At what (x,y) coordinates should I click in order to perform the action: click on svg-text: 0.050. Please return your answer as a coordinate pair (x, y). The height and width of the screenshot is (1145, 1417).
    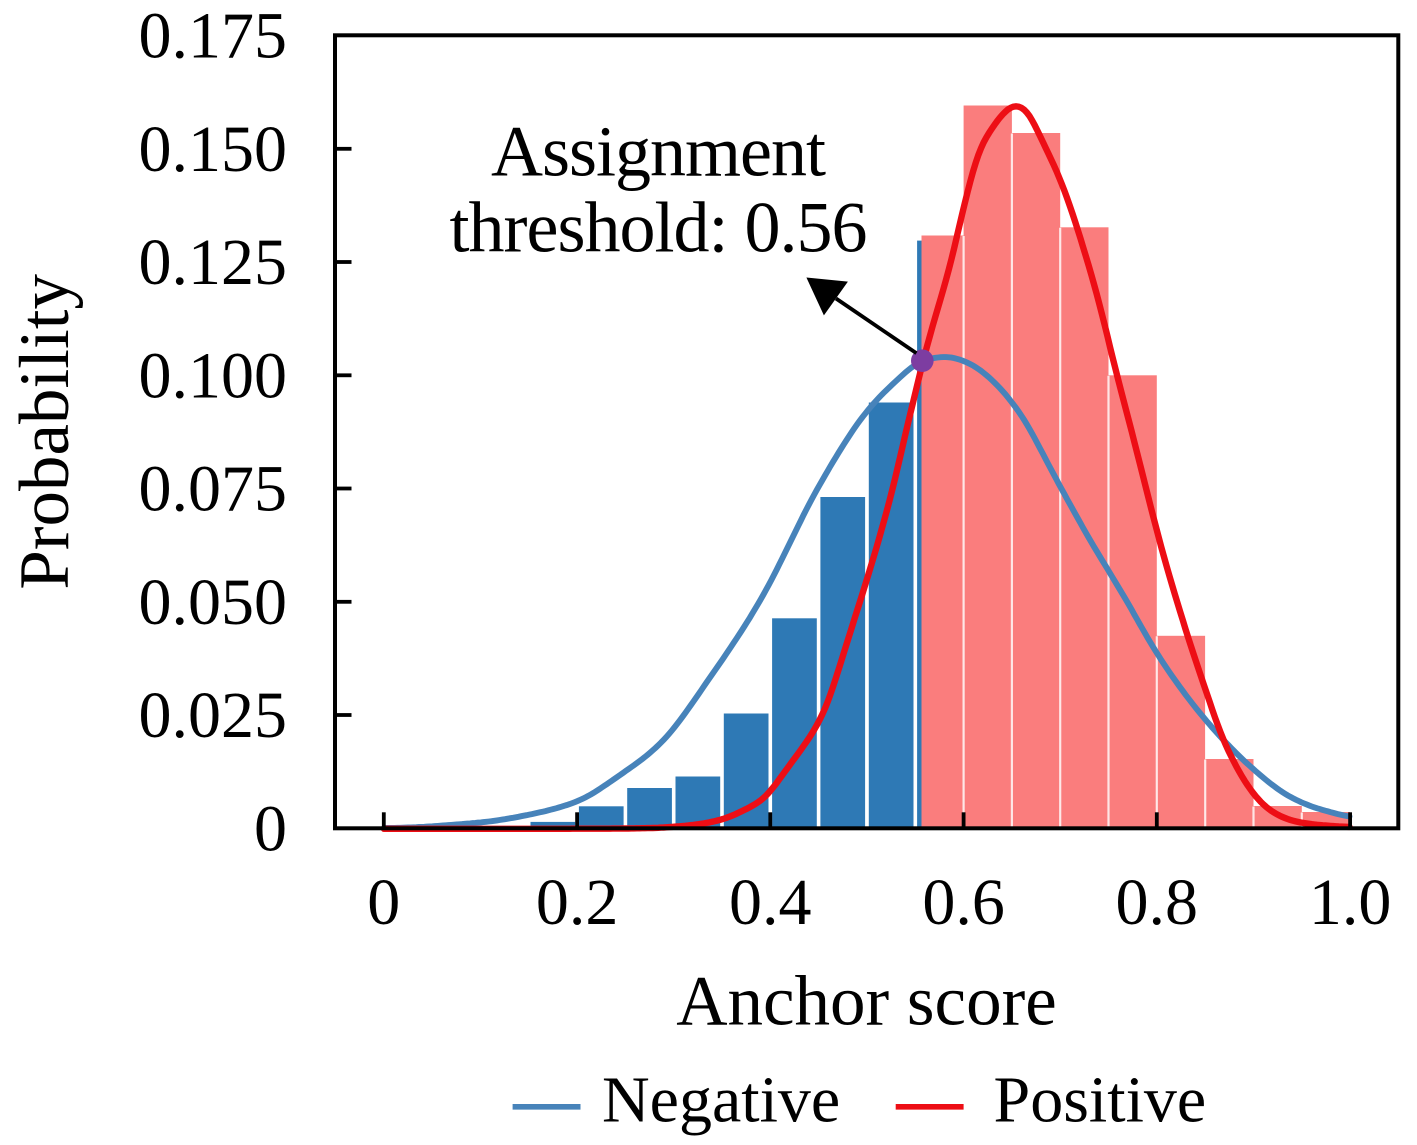
    Looking at the image, I should click on (213, 602).